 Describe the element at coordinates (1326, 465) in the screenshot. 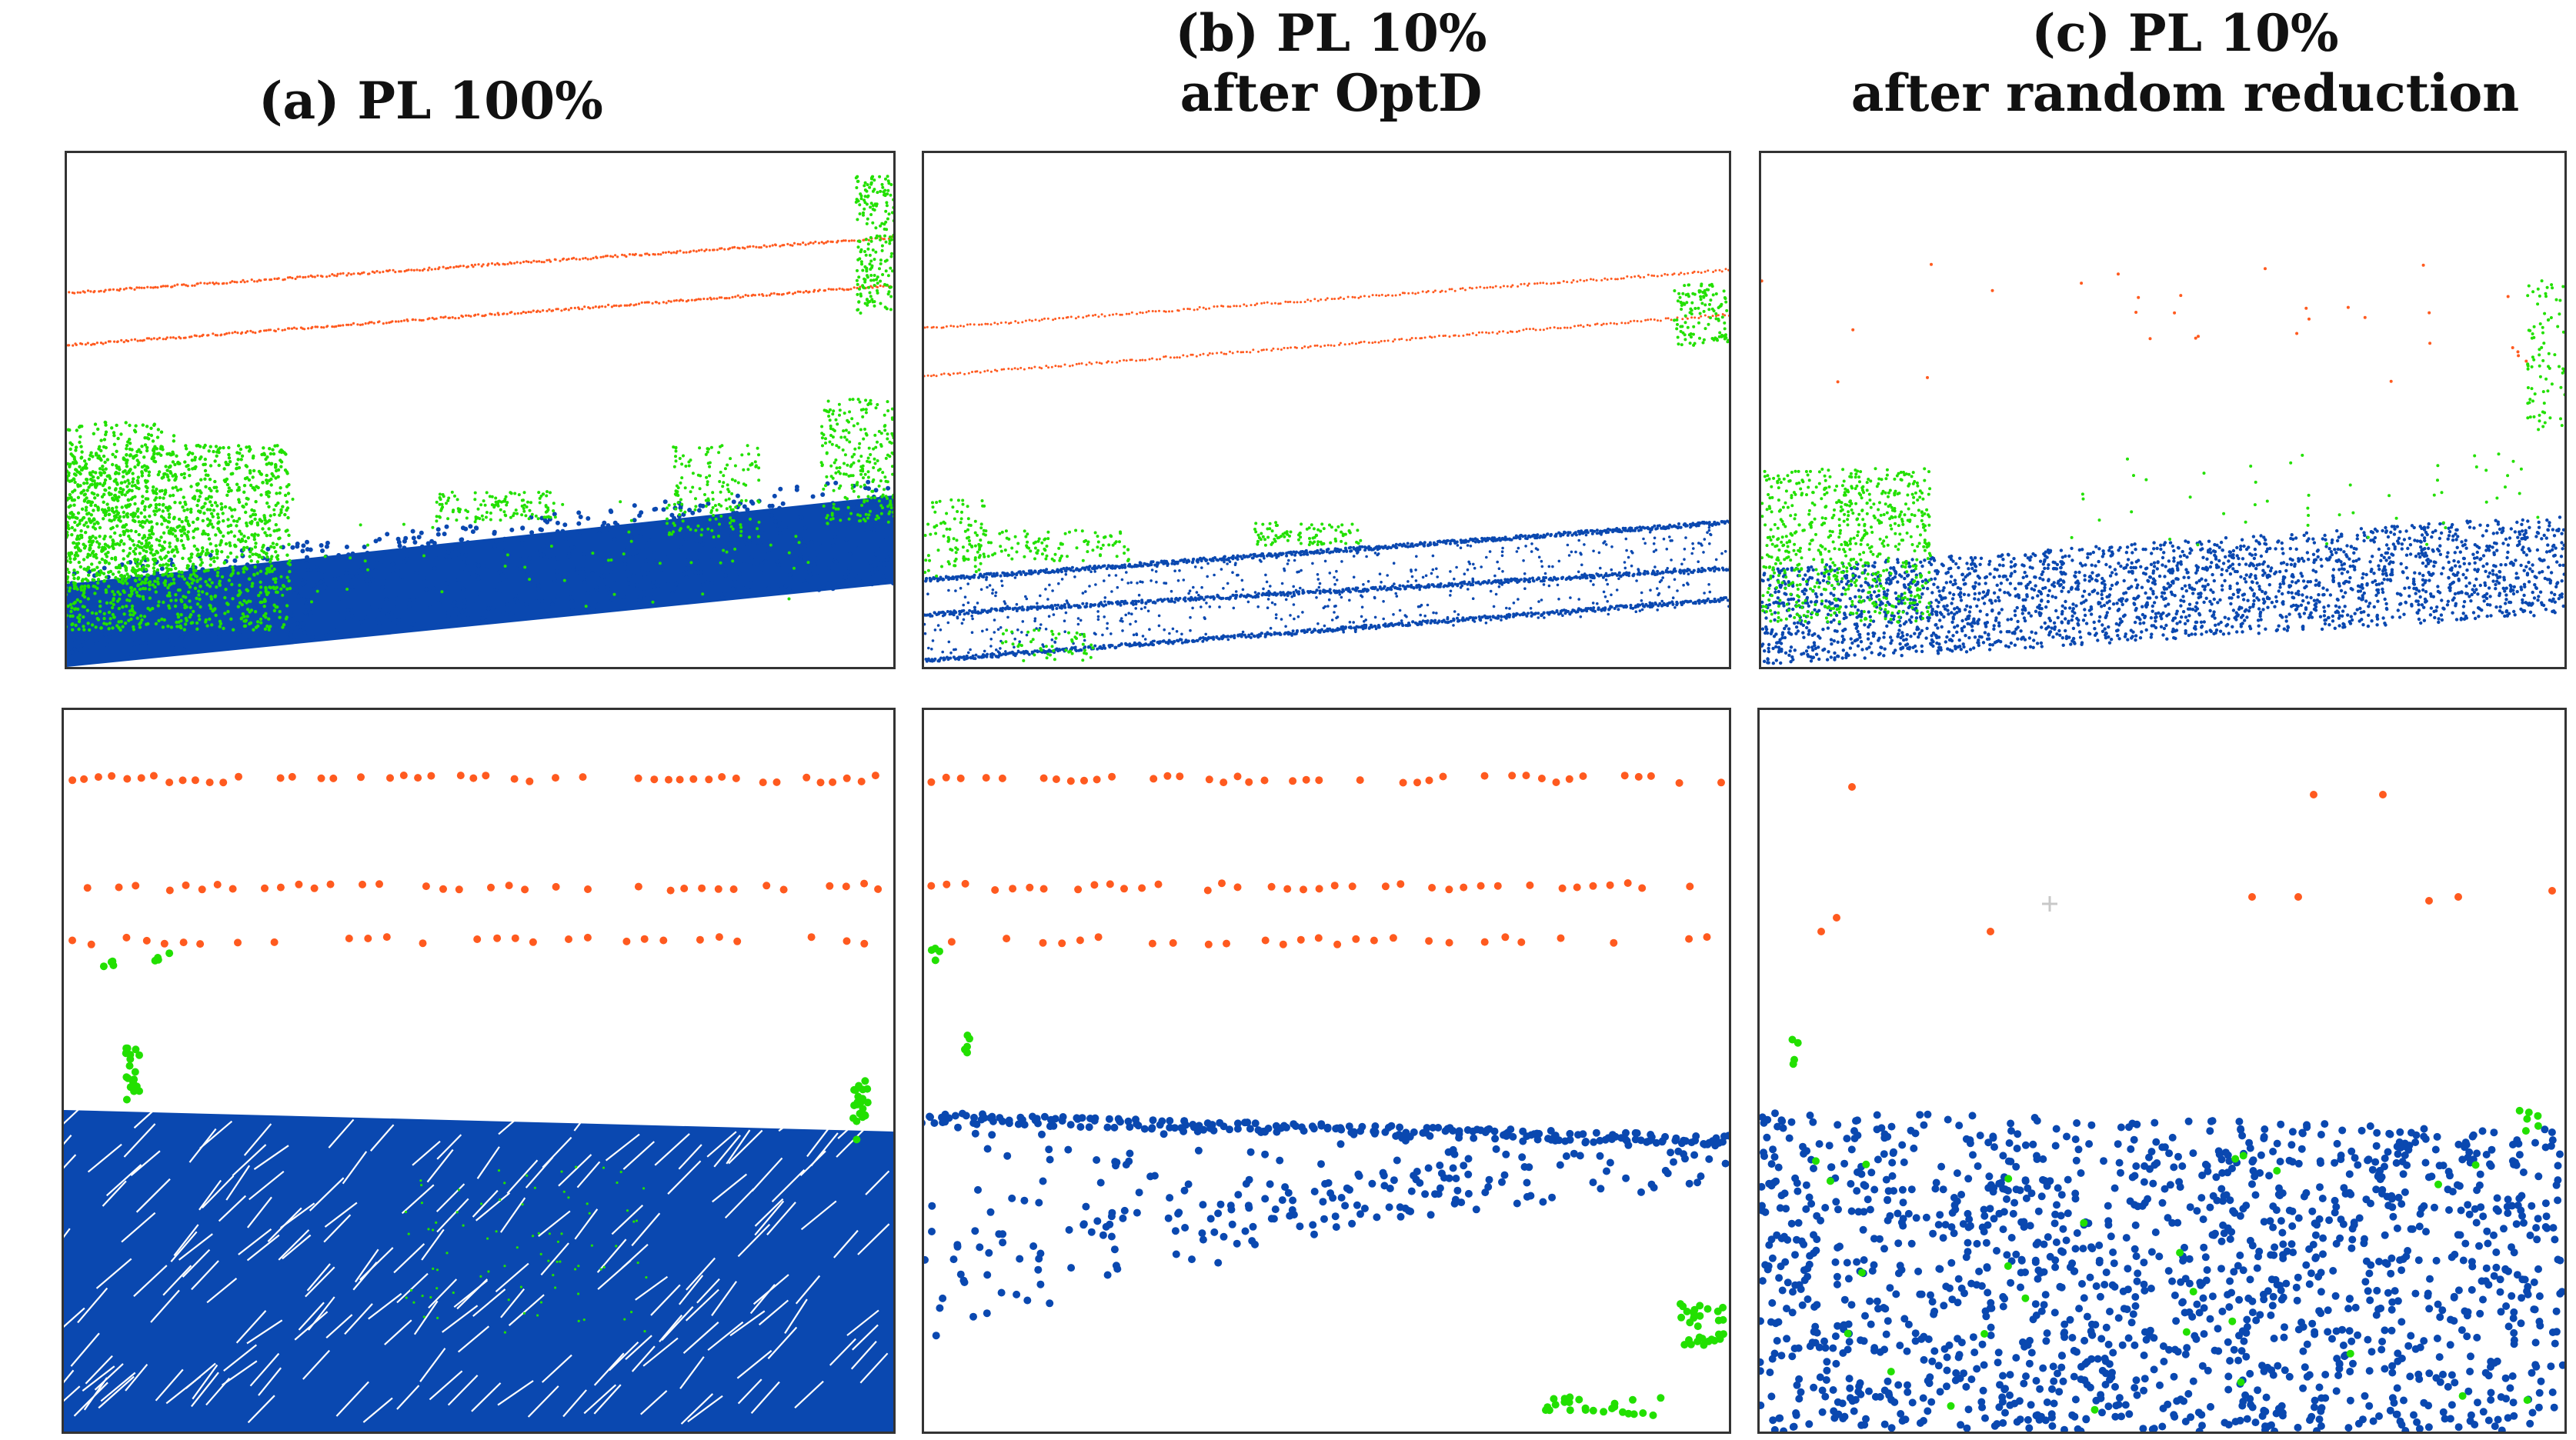

I see `pointcloud-b-overview` at that location.